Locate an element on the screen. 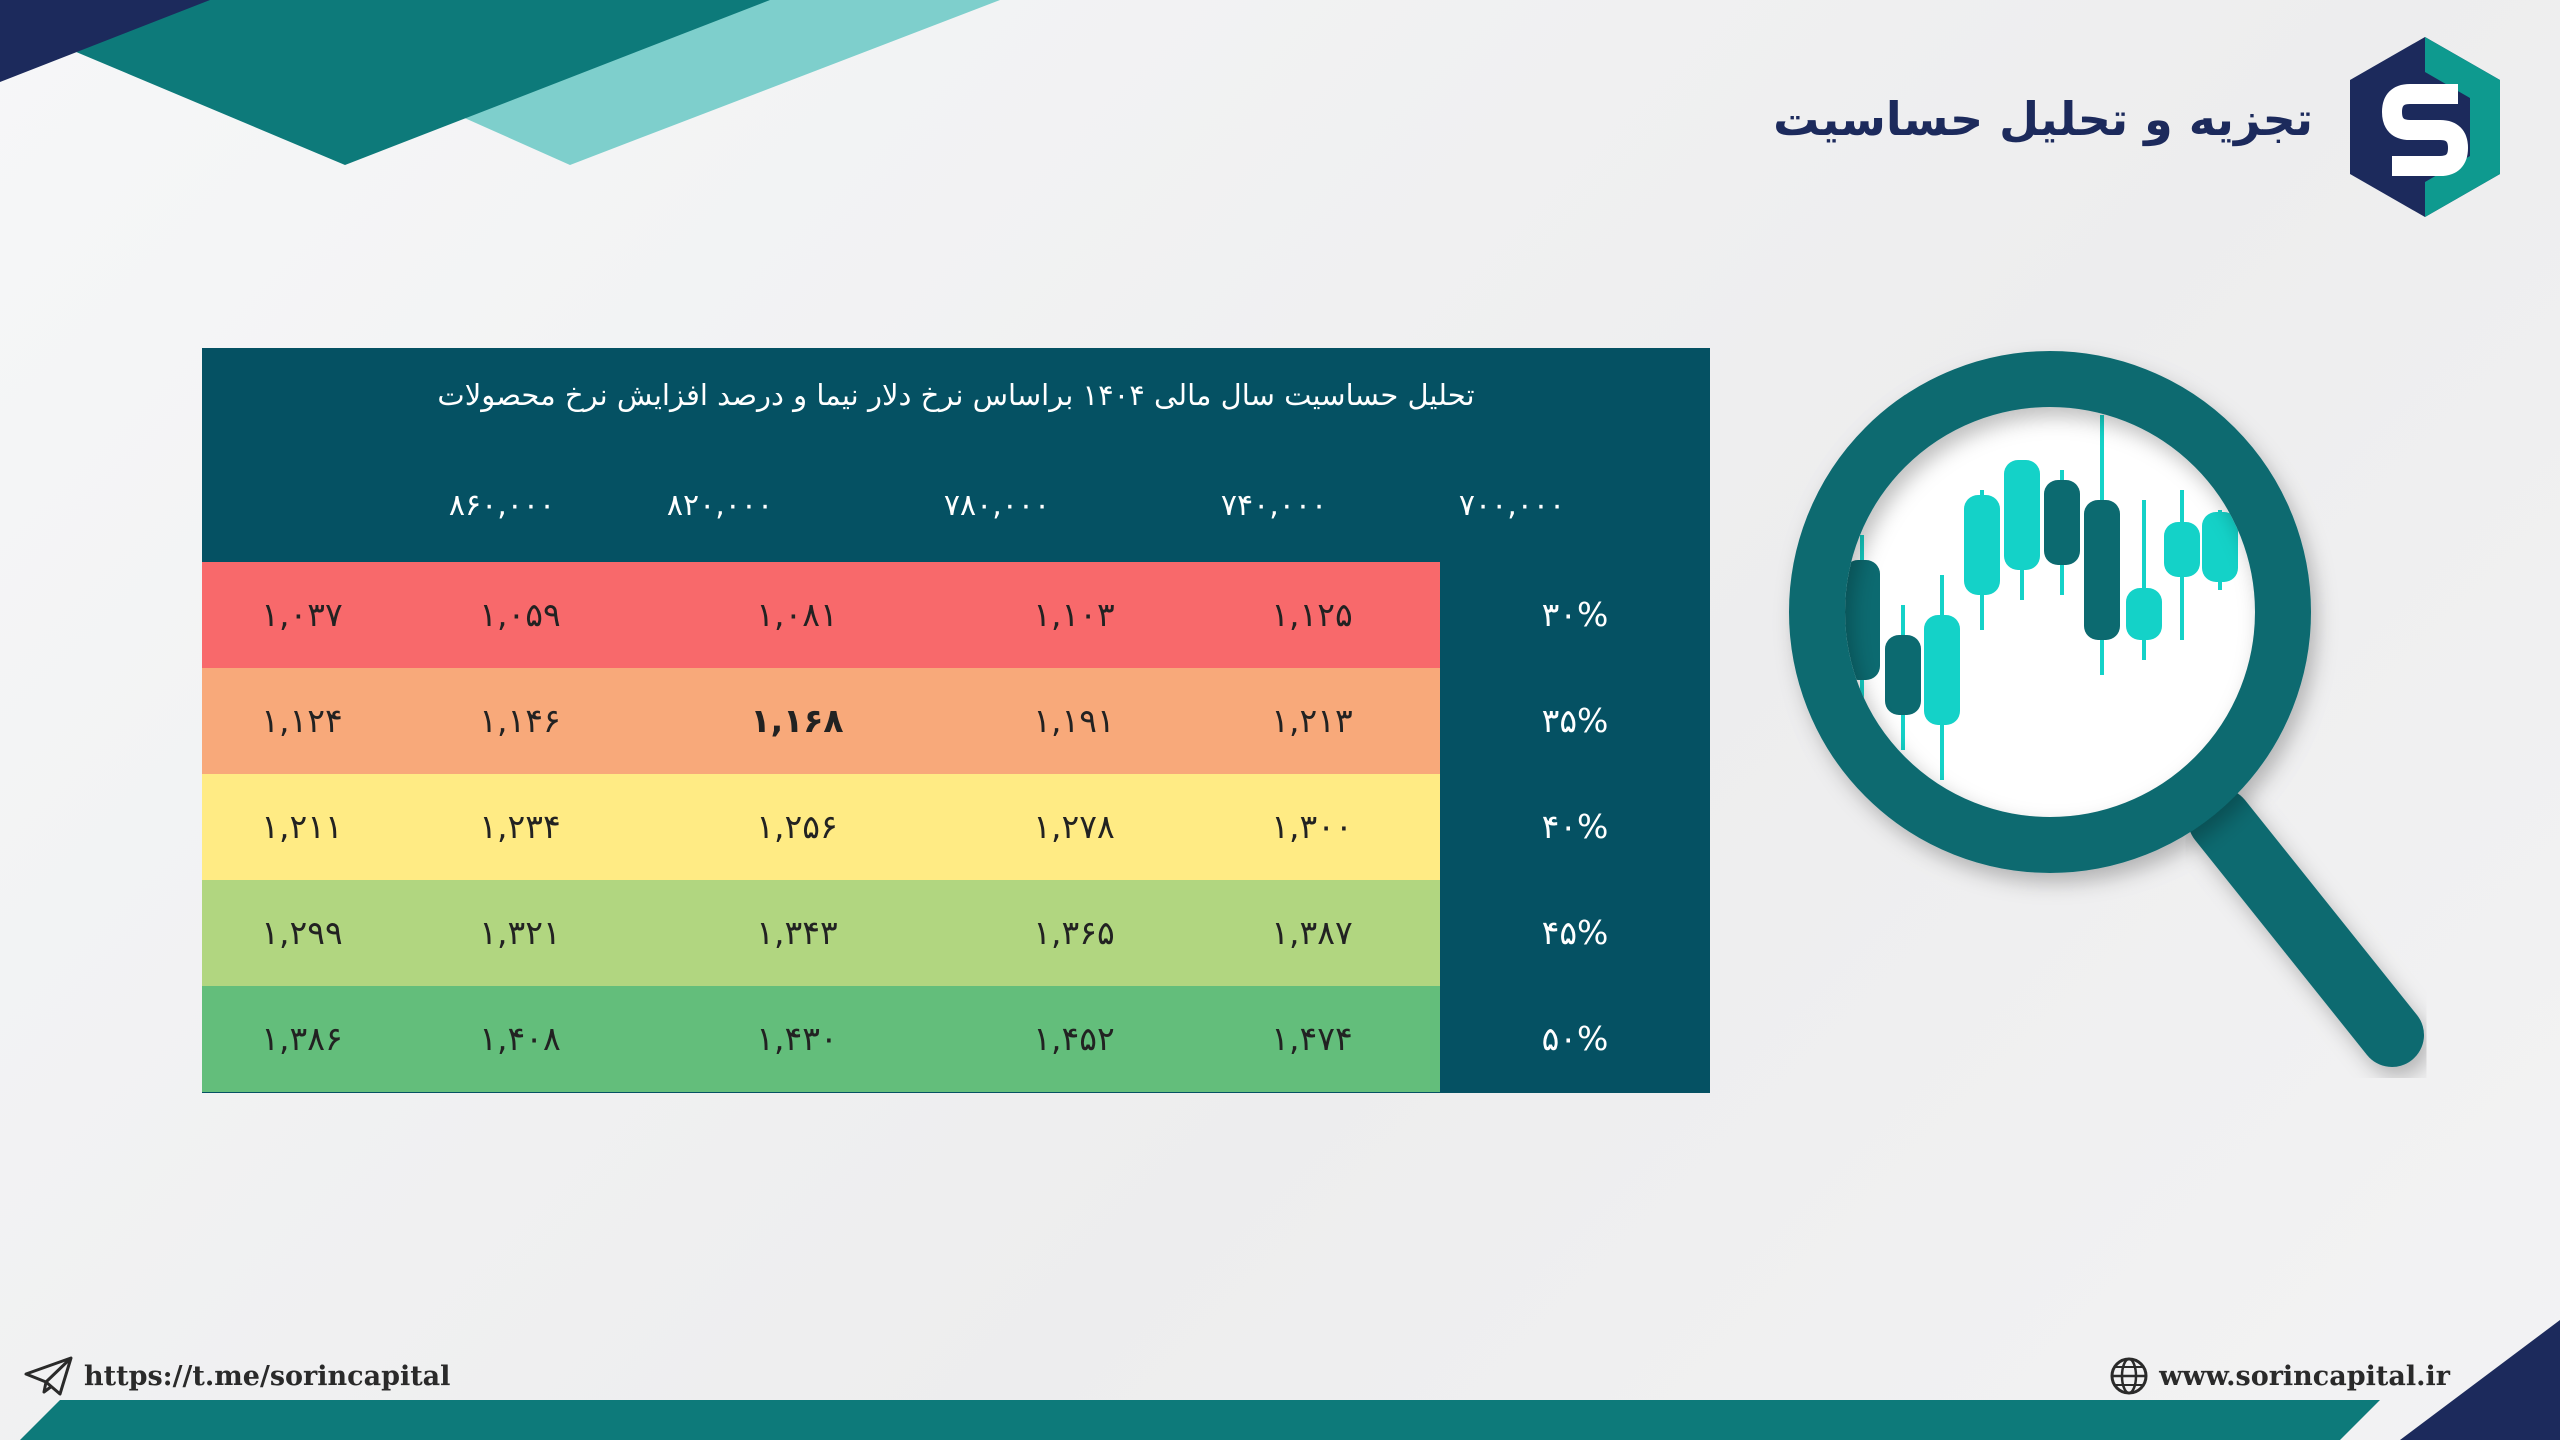 This screenshot has width=2560, height=1440. footer-bar is located at coordinates (1200, 1420).